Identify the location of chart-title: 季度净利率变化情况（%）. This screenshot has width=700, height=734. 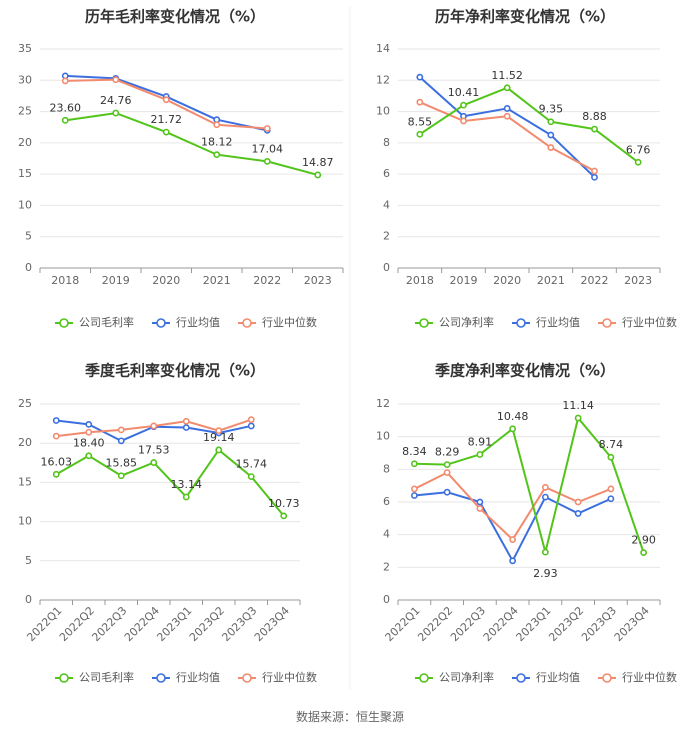
(525, 371).